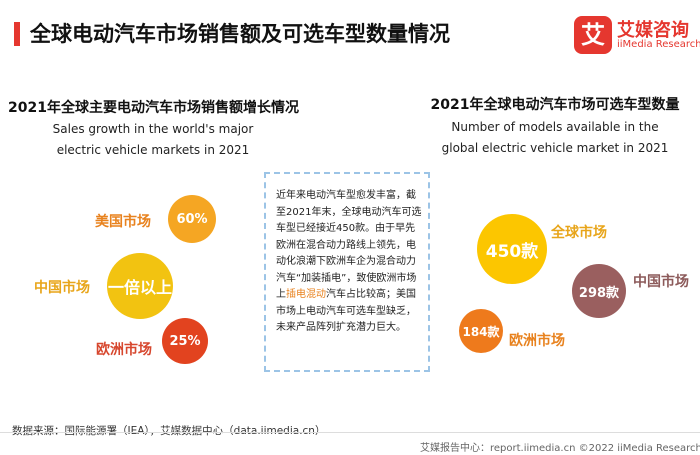 The width and height of the screenshot is (700, 455). What do you see at coordinates (185, 341) in the screenshot?
I see `bubble-europe-growth: 25%` at bounding box center [185, 341].